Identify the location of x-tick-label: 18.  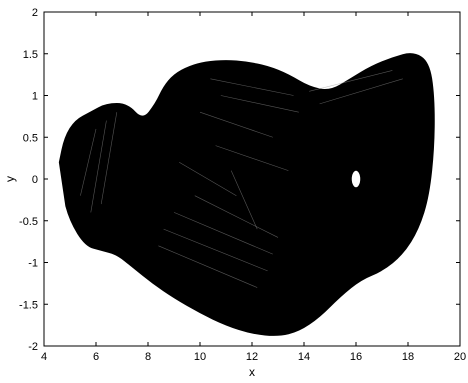
(408, 357).